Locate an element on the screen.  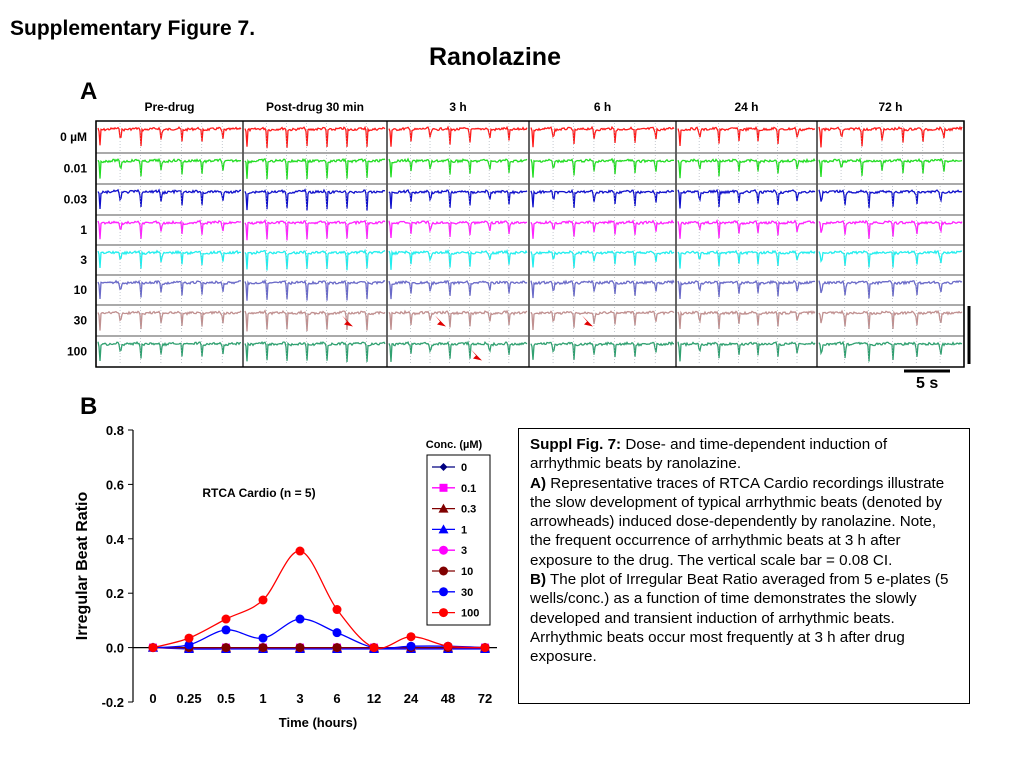
time-scale-label: 5 s is located at coordinates (927, 383).